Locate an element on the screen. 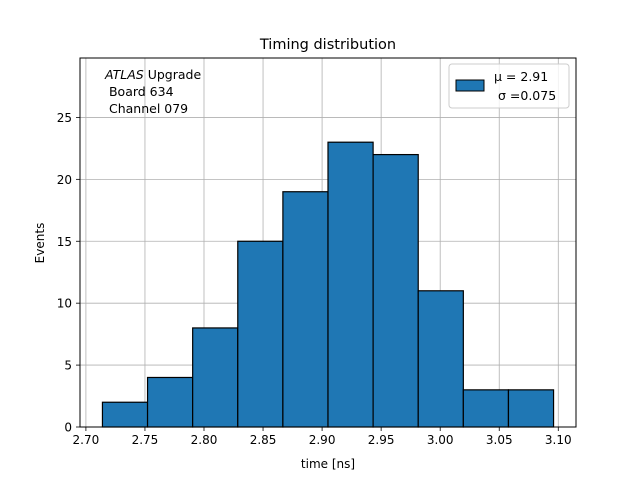  y-tick-label: 20 is located at coordinates (64, 180).